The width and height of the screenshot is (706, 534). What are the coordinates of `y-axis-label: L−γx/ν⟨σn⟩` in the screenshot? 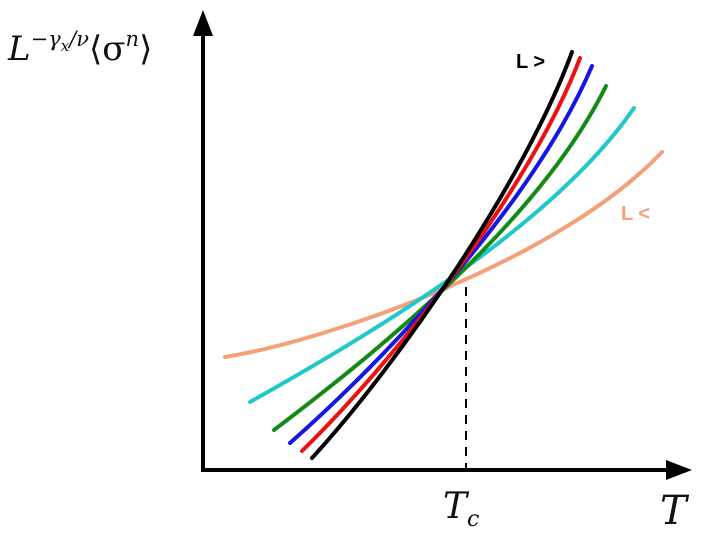 It's located at (79, 48).